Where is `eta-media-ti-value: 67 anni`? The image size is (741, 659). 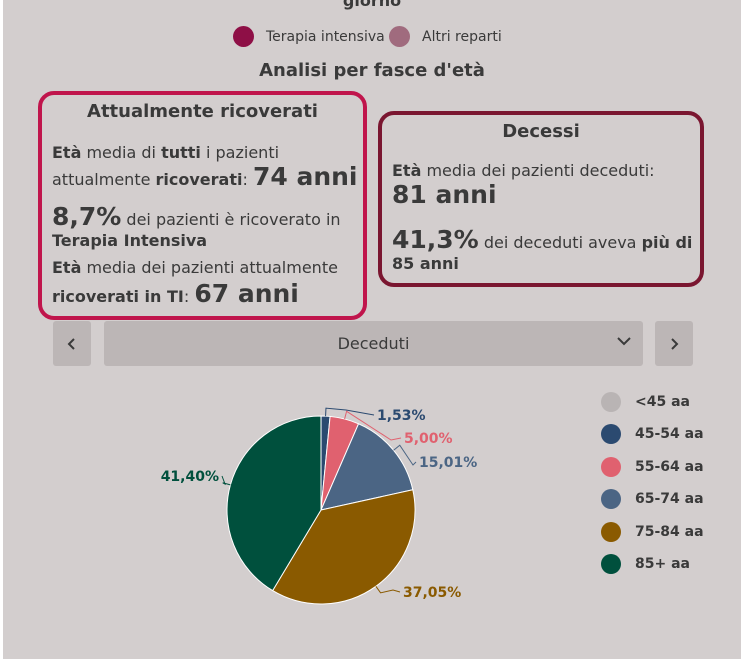
eta-media-ti-value: 67 anni is located at coordinates (246, 293).